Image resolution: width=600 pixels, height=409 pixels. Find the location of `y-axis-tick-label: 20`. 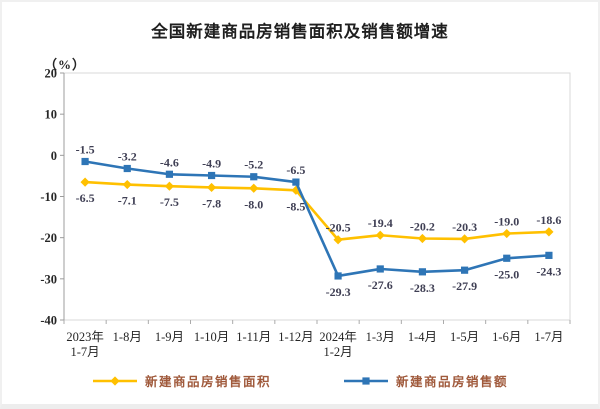

y-axis-tick-label: 20 is located at coordinates (51, 74).